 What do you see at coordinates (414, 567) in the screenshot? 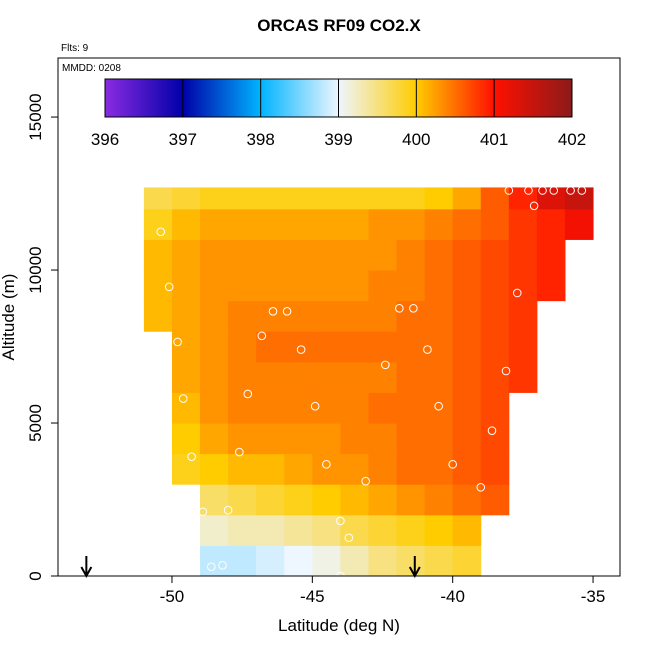
I see `arrow-marker` at bounding box center [414, 567].